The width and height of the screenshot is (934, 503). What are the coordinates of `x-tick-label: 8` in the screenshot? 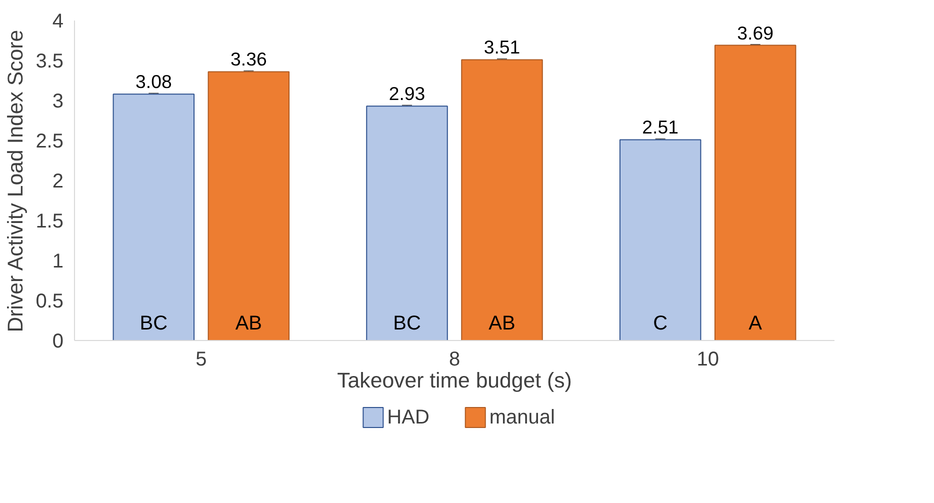 It's located at (454, 359).